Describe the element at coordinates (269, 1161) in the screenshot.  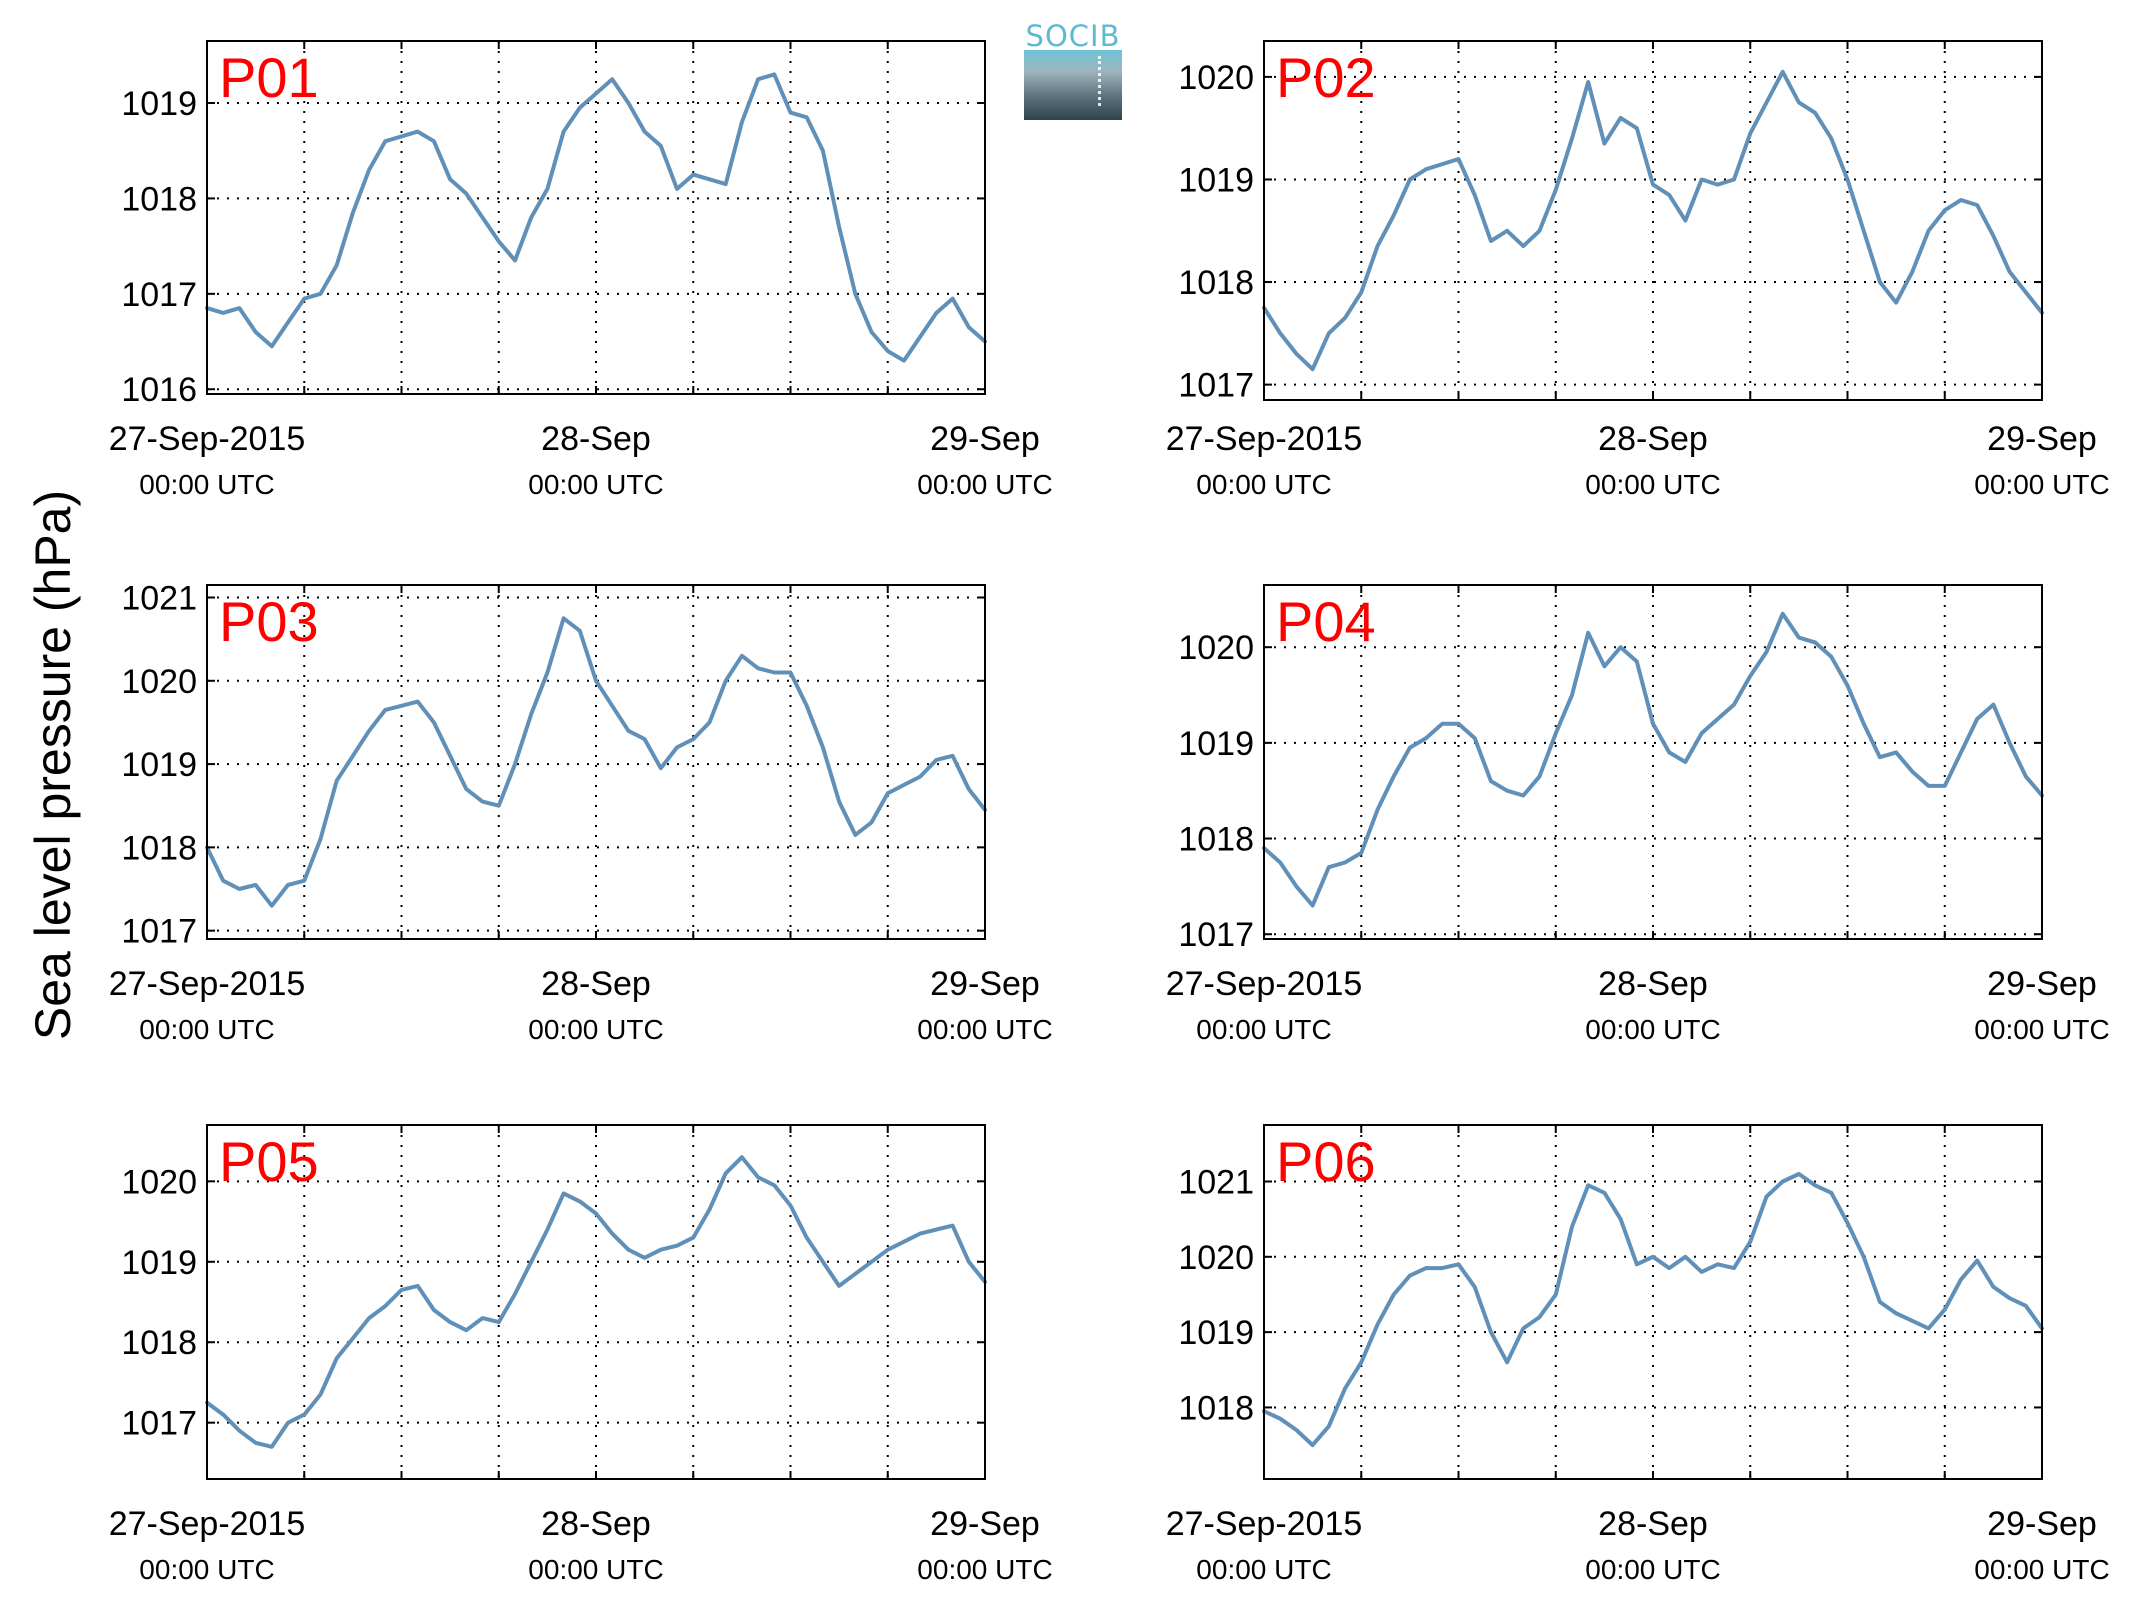
I see `panel-title: P05` at that location.